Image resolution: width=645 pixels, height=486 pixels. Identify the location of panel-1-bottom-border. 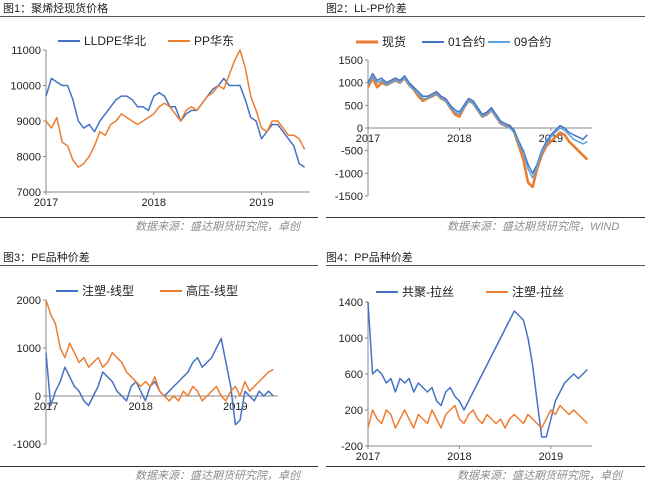
(159, 217).